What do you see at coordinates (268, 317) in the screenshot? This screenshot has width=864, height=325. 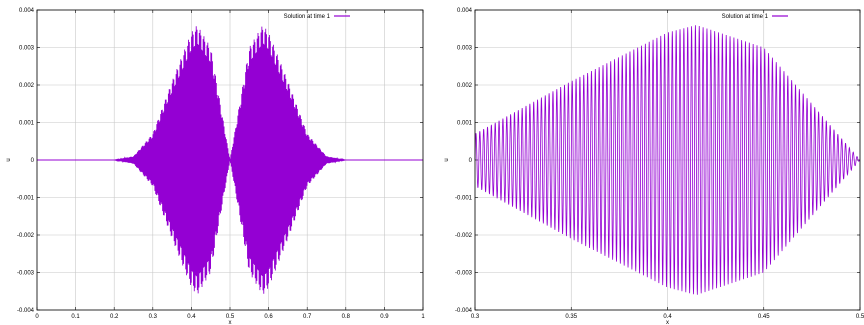 I see `x-tick-label: 0.6` at bounding box center [268, 317].